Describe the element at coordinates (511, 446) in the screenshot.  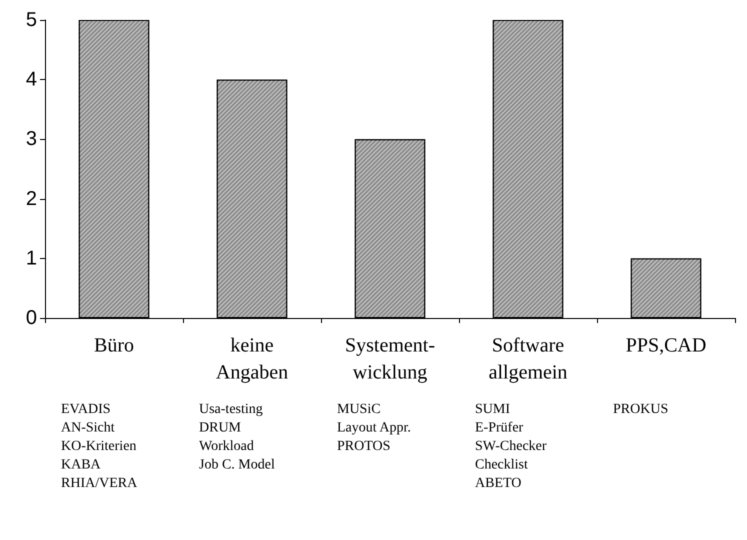
I see `text: SUMI E-Prüfer SW-Checker Checklist ABETO` at that location.